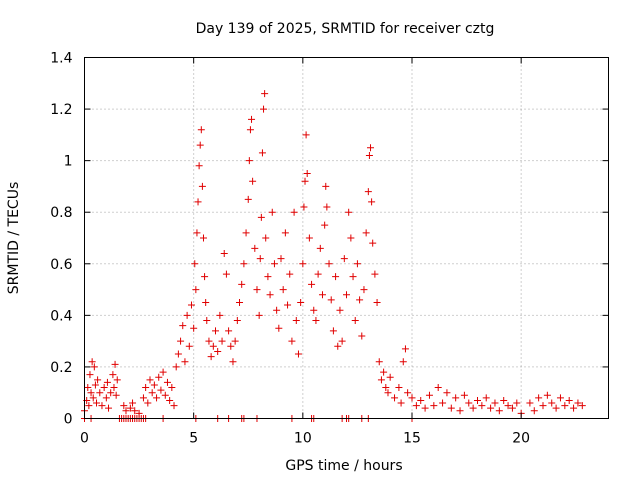 This screenshot has width=640, height=480. What do you see at coordinates (343, 466) in the screenshot?
I see `x-axis-label: GPS time / hours` at bounding box center [343, 466].